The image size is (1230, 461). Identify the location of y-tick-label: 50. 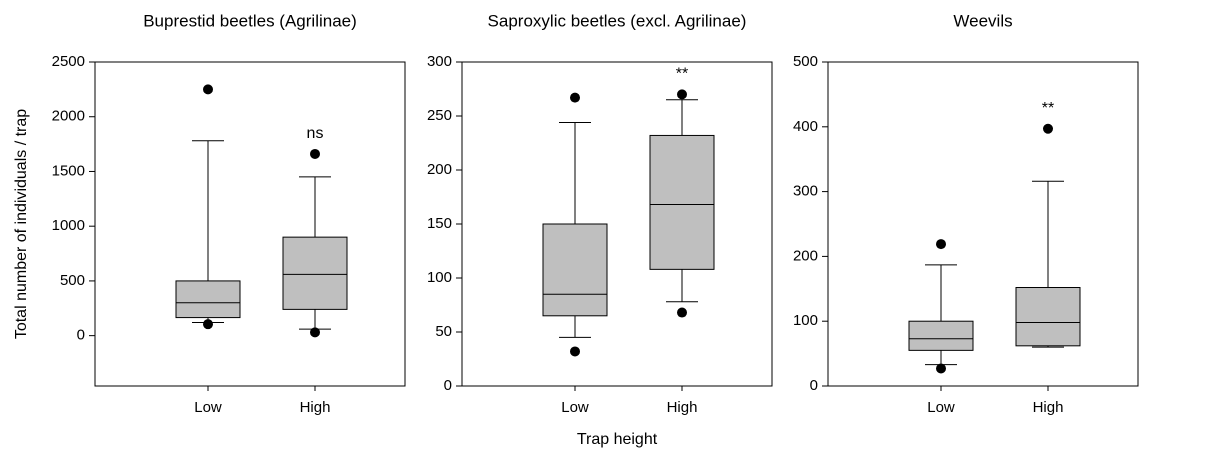
(443, 331).